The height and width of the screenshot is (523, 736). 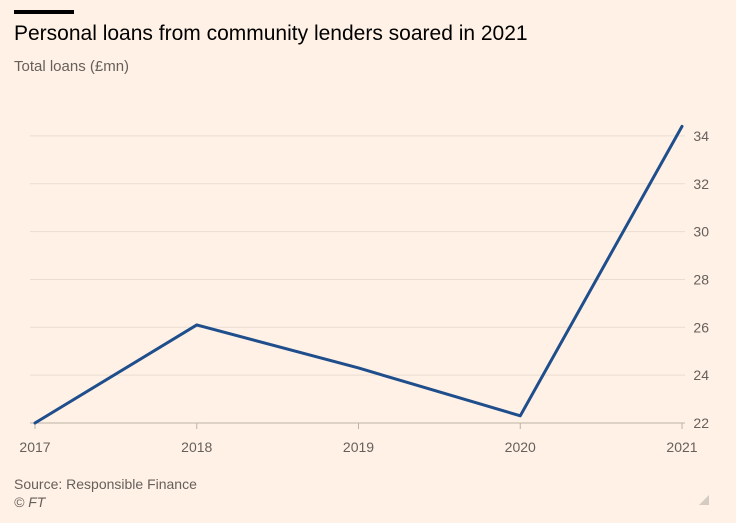 I want to click on resize-corner-icon, so click(x=704, y=500).